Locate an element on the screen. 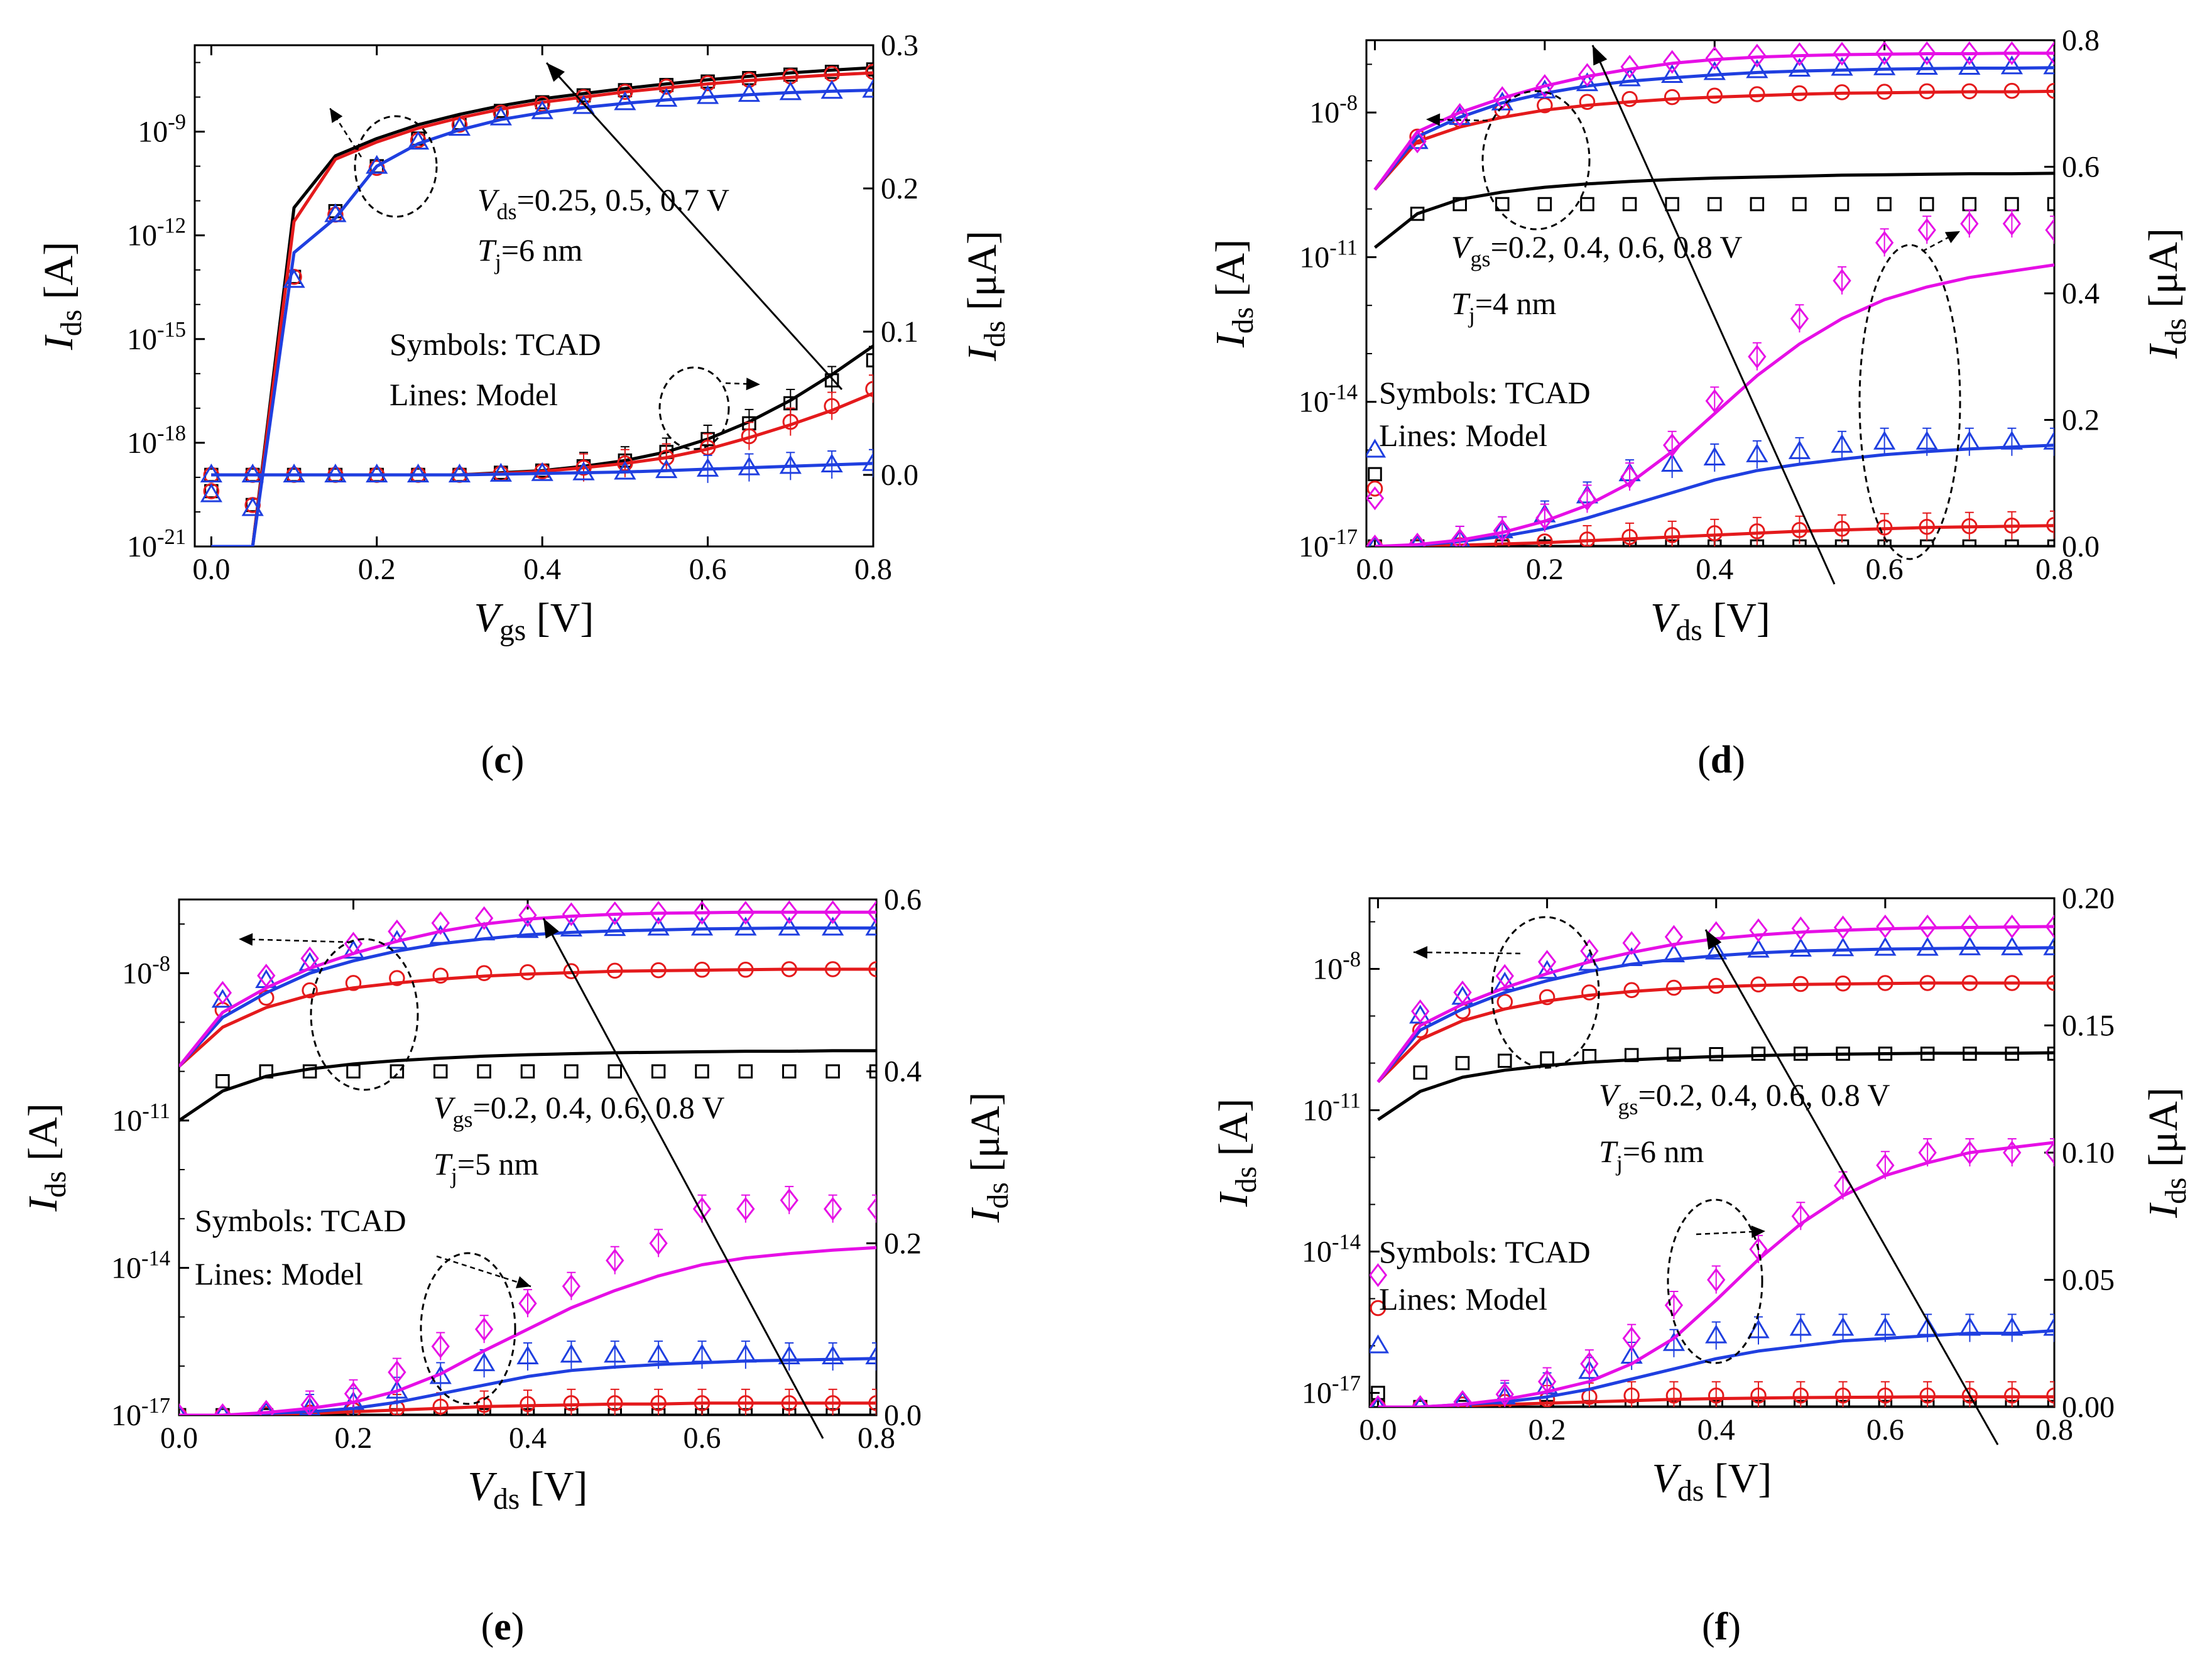 This screenshot has height=1679, width=2212. y-left-tick-label: 10⁻⁹ is located at coordinates (162, 130).